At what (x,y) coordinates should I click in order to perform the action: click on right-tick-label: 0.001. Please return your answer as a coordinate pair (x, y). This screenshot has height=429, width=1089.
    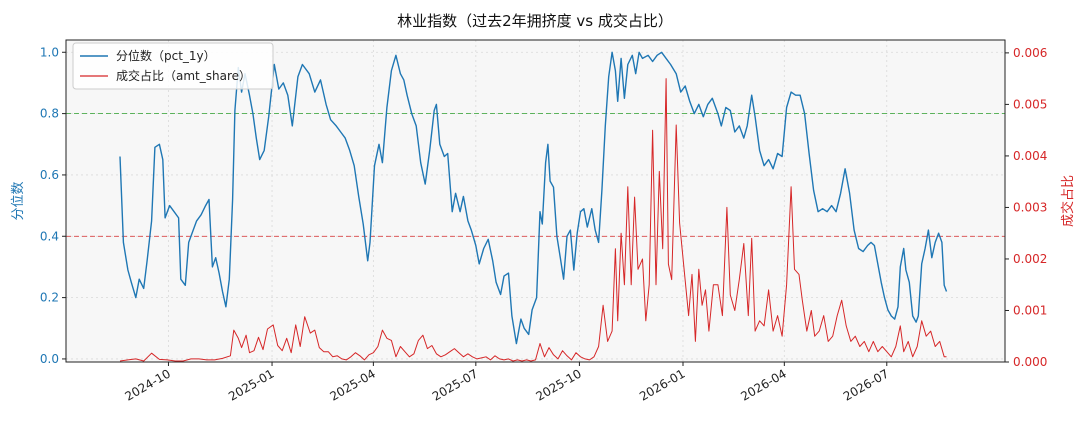
    Looking at the image, I should click on (1030, 310).